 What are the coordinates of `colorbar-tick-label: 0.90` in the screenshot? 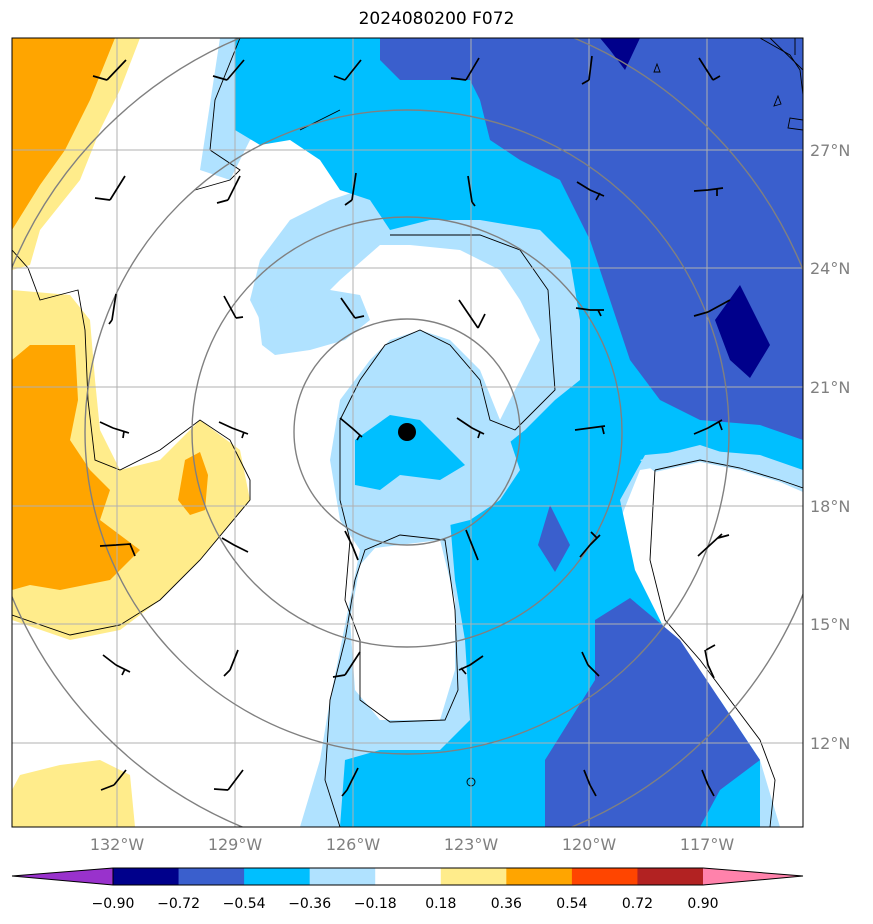 It's located at (702, 904).